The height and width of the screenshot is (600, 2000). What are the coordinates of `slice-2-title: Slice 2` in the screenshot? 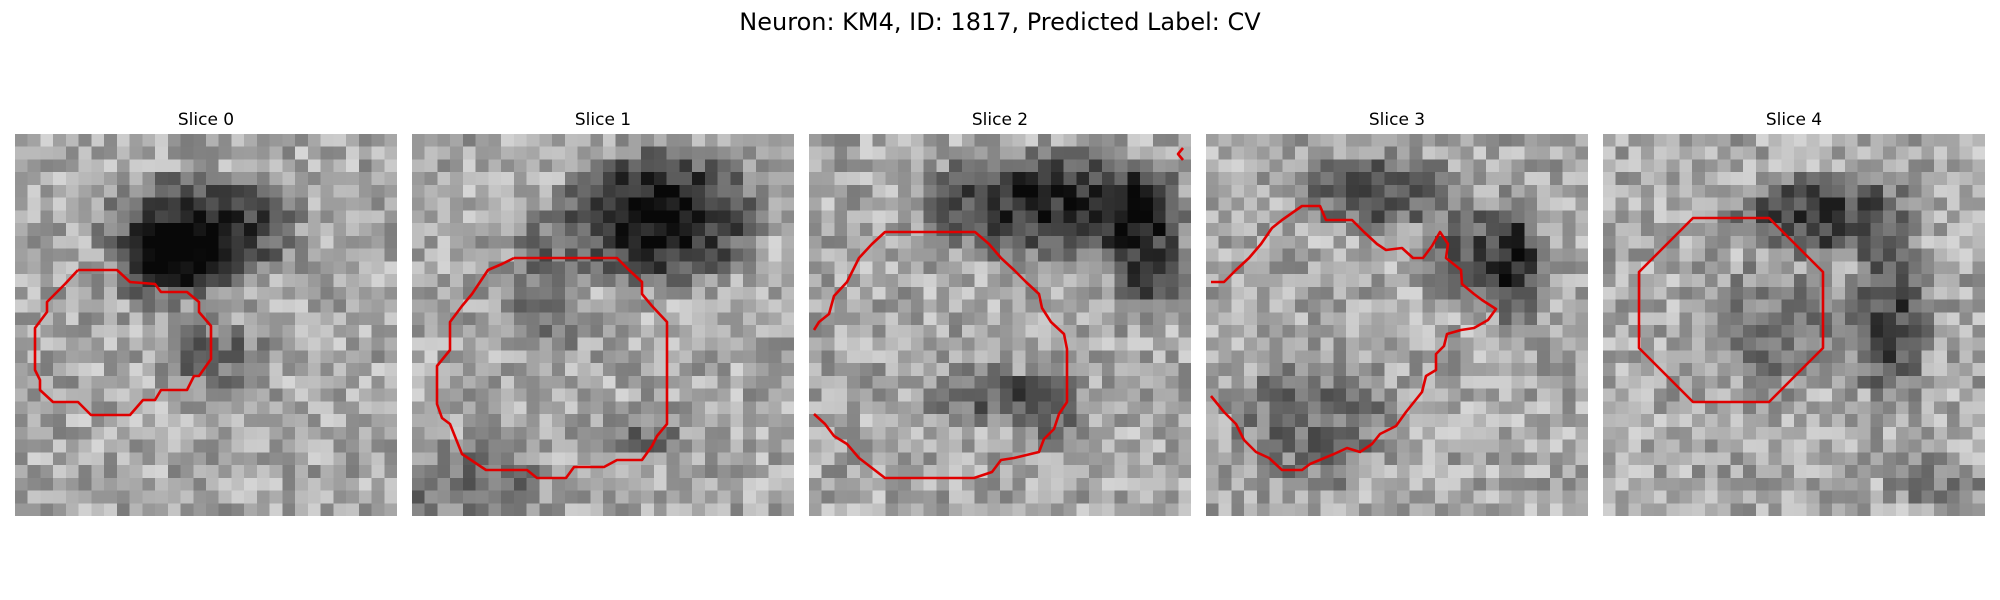 It's located at (1000, 120).